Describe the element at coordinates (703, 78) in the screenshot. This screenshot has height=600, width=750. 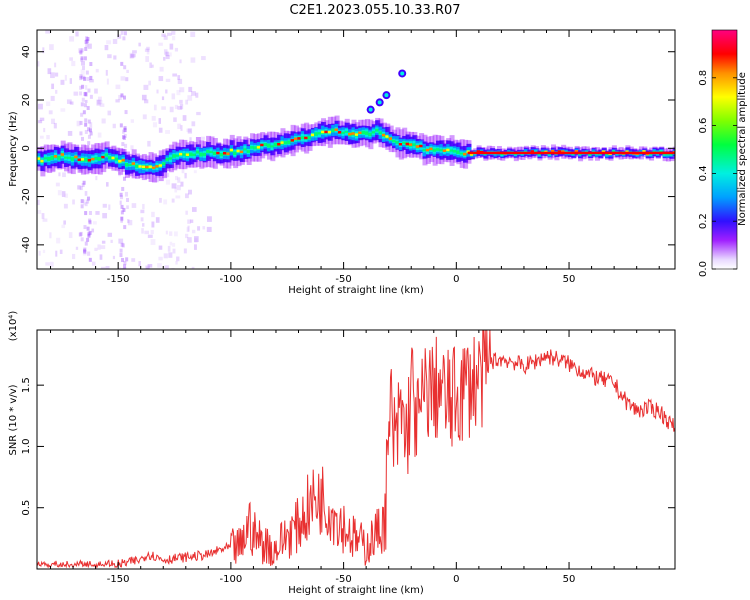
I see `colorbar-tick-label: 0.8` at that location.